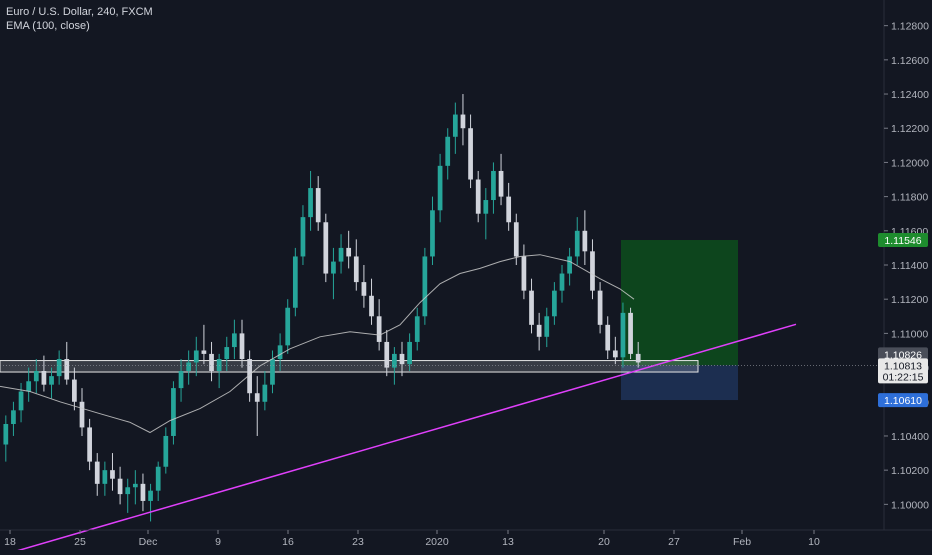  Describe the element at coordinates (674, 542) in the screenshot. I see `time-tick-label: 27` at that location.